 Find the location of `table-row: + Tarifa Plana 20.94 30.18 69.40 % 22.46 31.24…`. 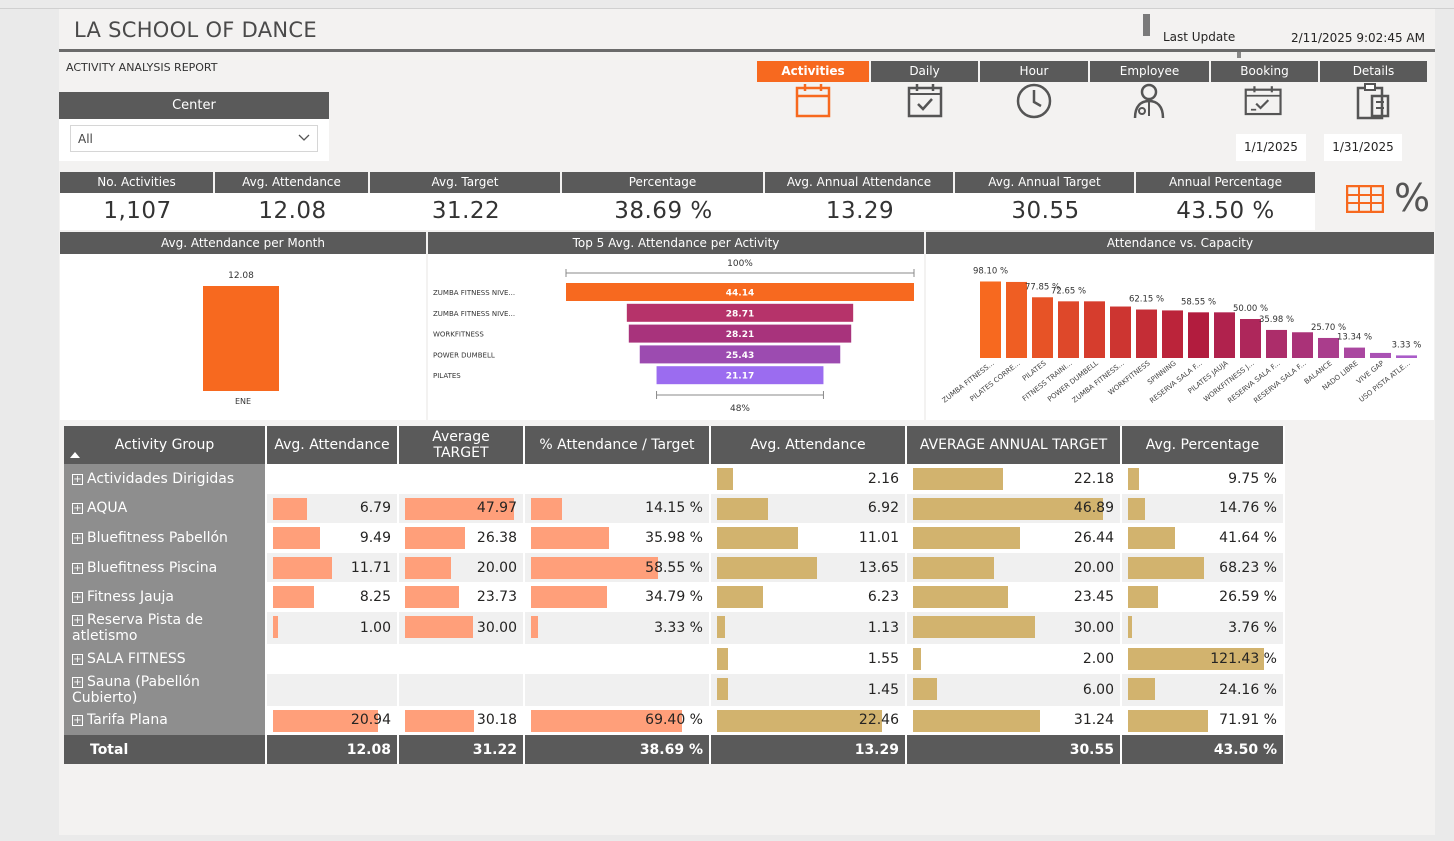

table-row: + Tarifa Plana 20.94 30.18 69.40 % 22.46 31.24… is located at coordinates (674, 720).